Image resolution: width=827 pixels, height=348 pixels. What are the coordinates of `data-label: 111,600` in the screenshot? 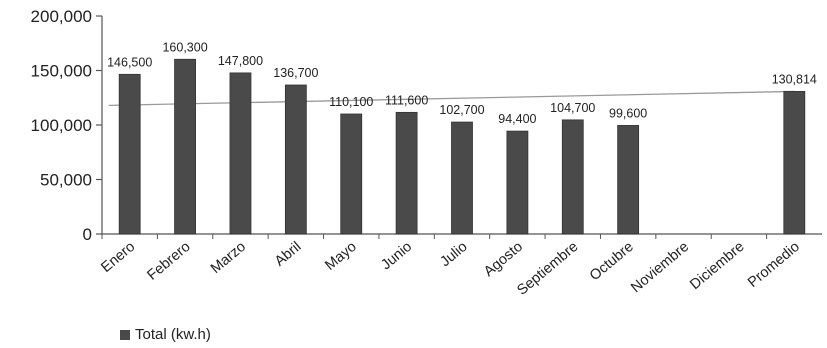 It's located at (406, 100).